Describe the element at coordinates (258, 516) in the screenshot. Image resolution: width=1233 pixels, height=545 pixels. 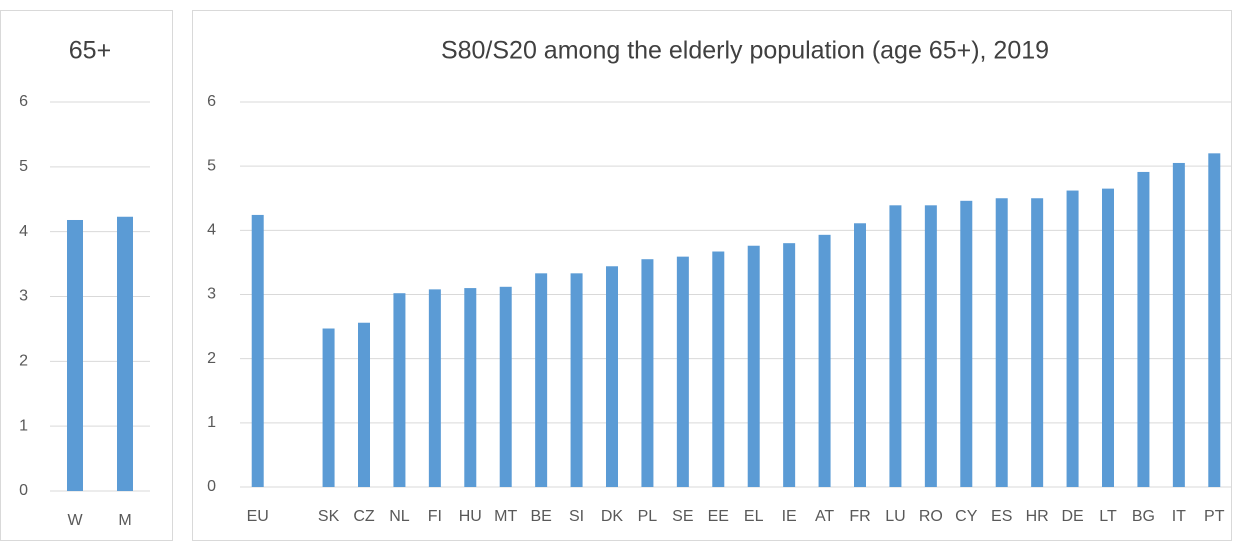
I see `x-tick-label: EU` at that location.